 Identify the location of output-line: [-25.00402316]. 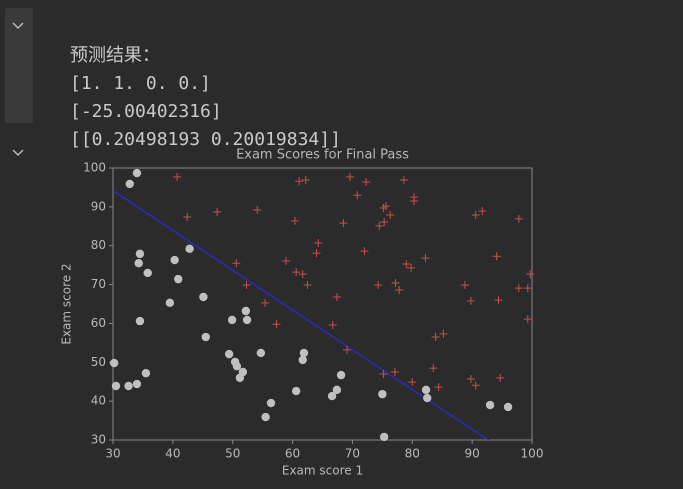
(146, 111).